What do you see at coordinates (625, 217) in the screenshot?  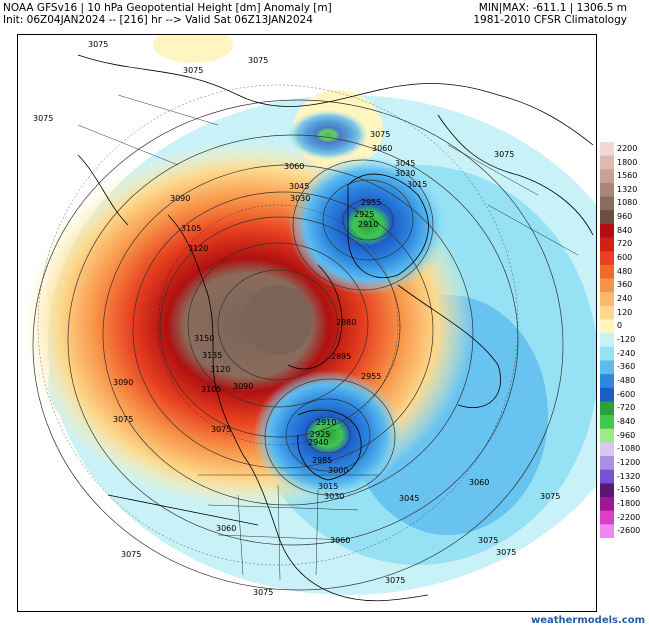 I see `colorbar-tick-label: 960` at bounding box center [625, 217].